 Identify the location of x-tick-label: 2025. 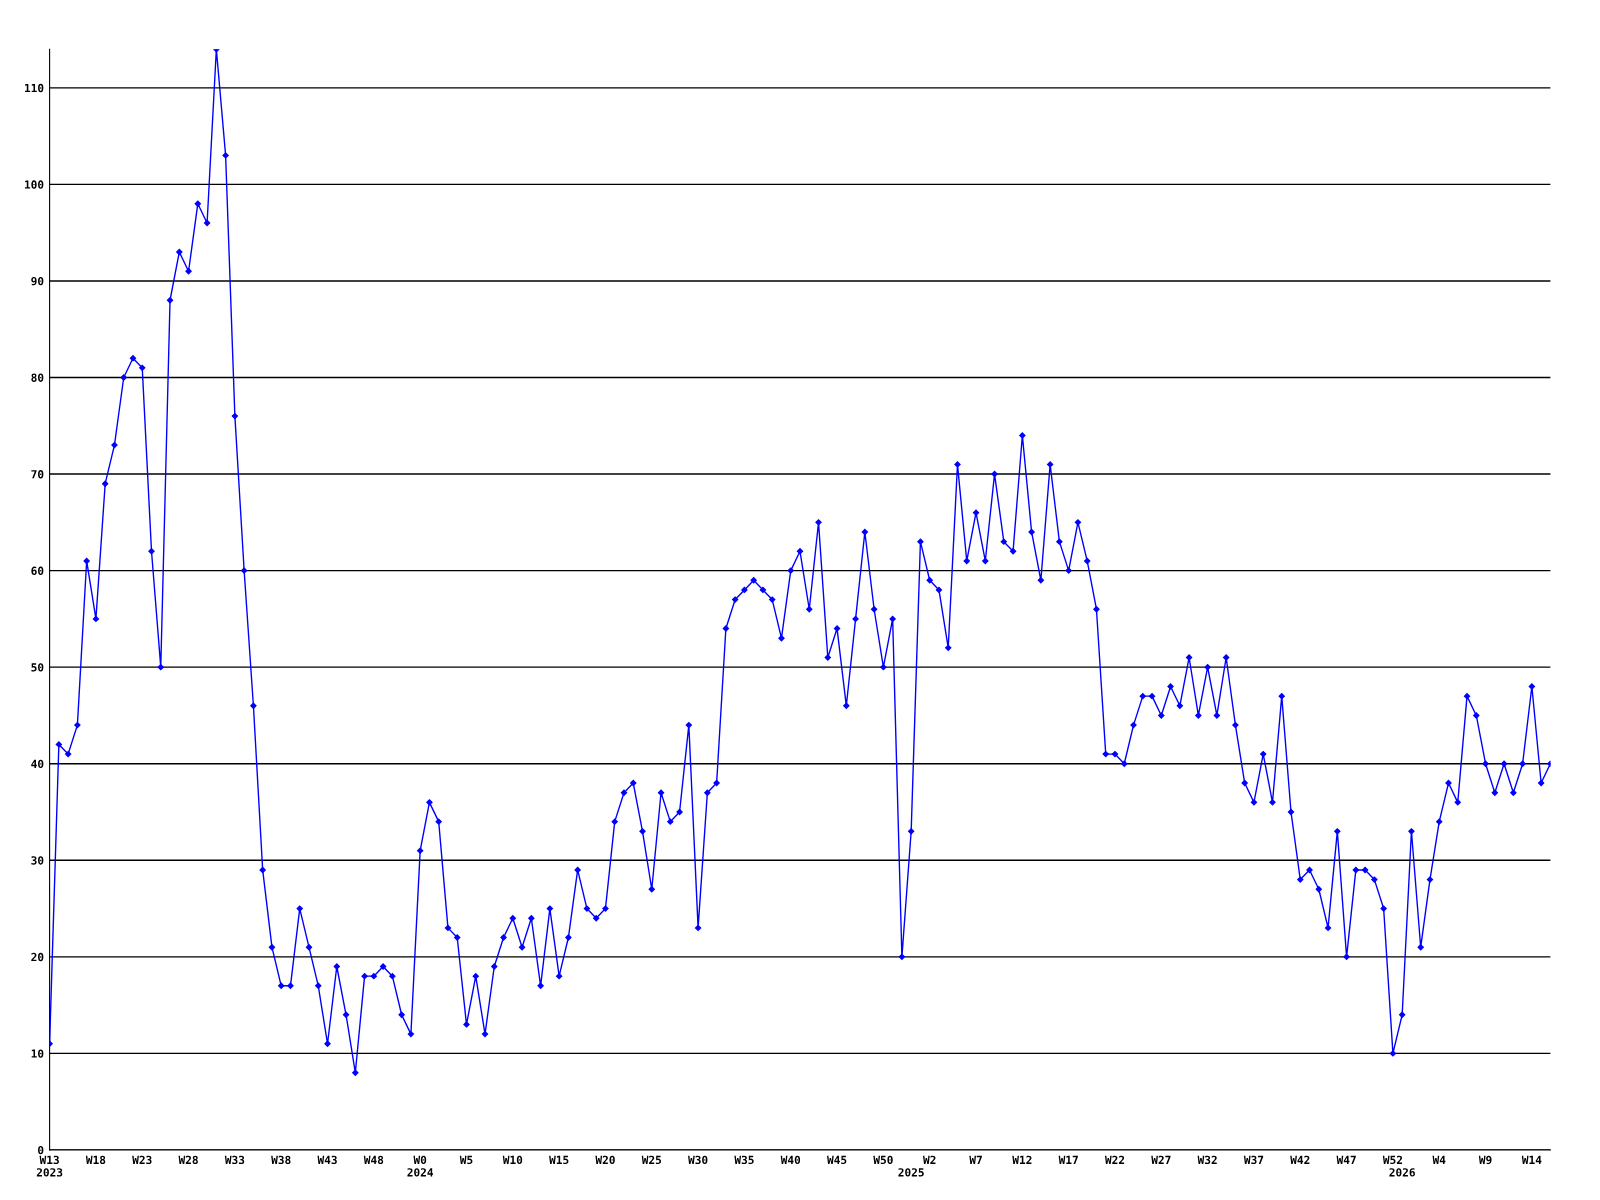
(911, 1172).